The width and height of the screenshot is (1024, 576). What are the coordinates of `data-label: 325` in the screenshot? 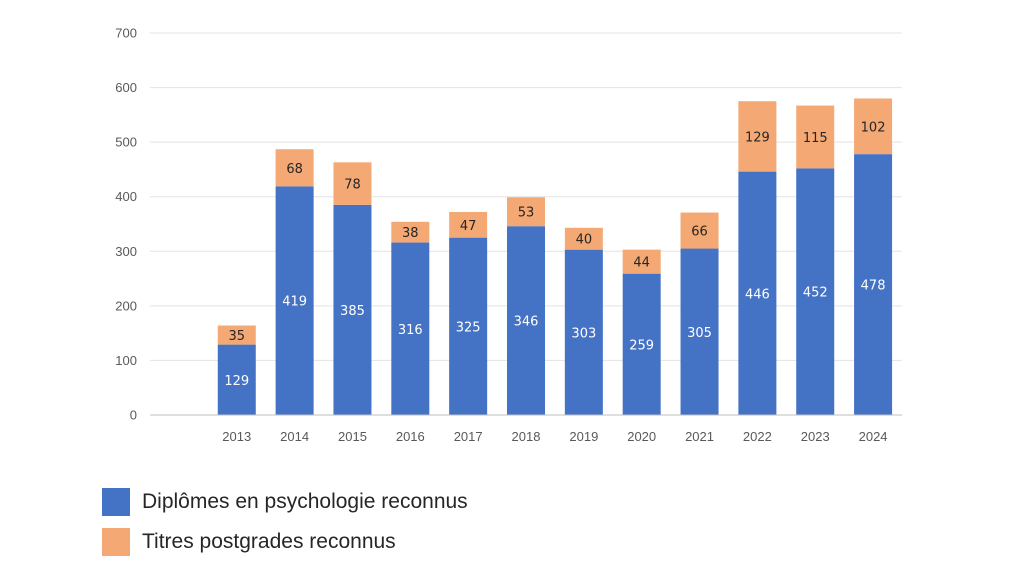 It's located at (468, 327).